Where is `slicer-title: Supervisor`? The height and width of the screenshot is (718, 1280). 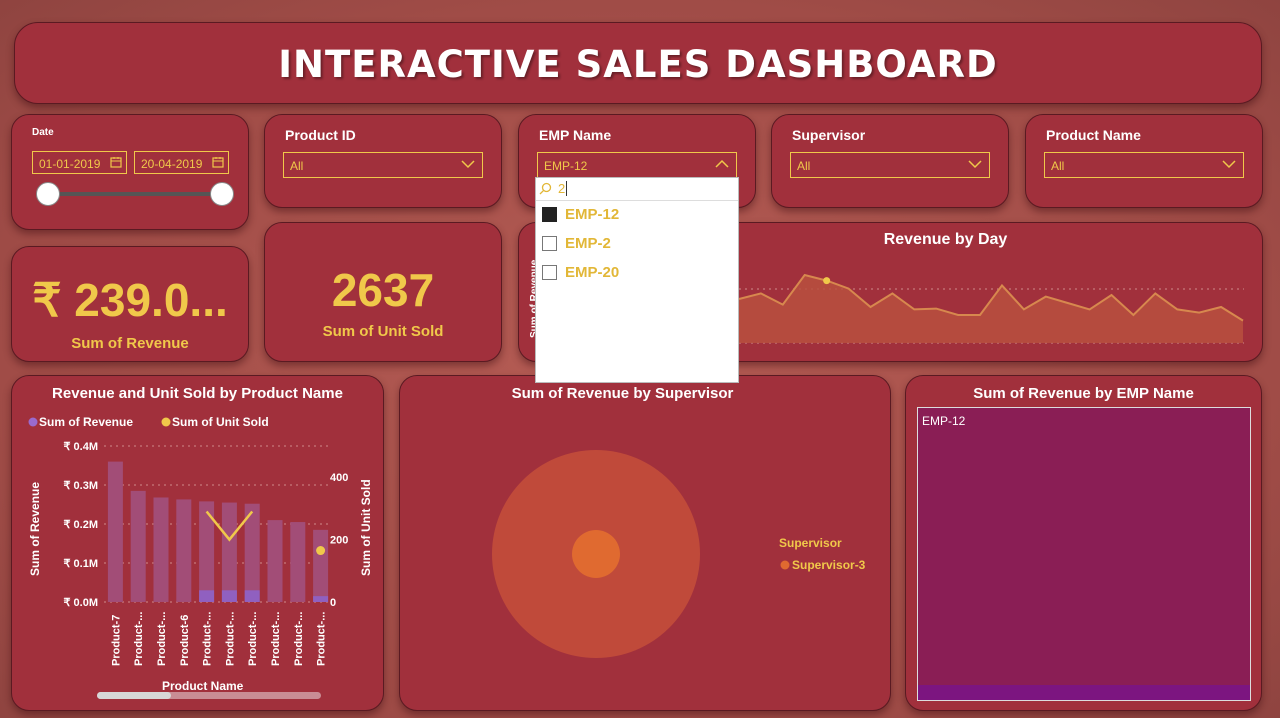
slicer-title: Supervisor is located at coordinates (829, 135).